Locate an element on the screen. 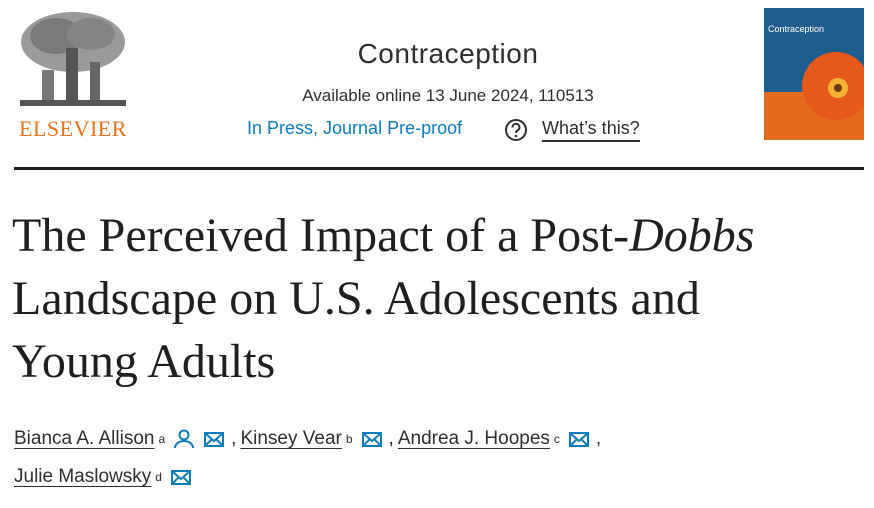  author-name: Kinsey Vear is located at coordinates (291, 438).